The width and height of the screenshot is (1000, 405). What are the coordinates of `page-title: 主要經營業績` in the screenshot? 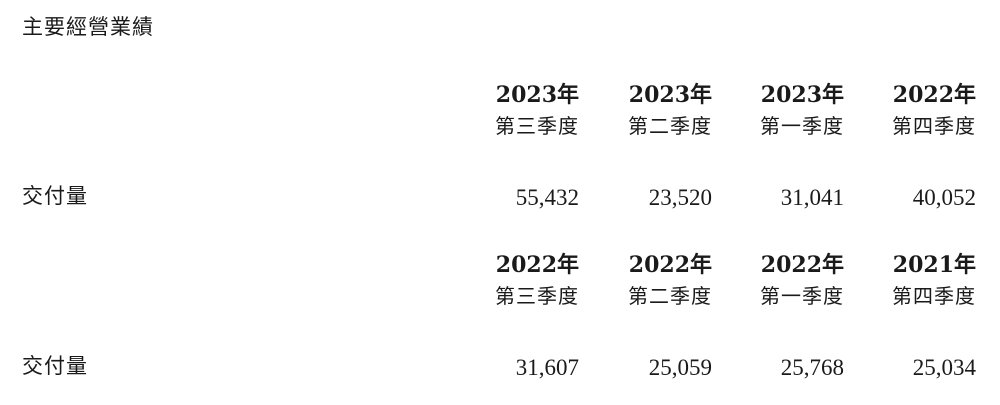 It's located at (88, 27).